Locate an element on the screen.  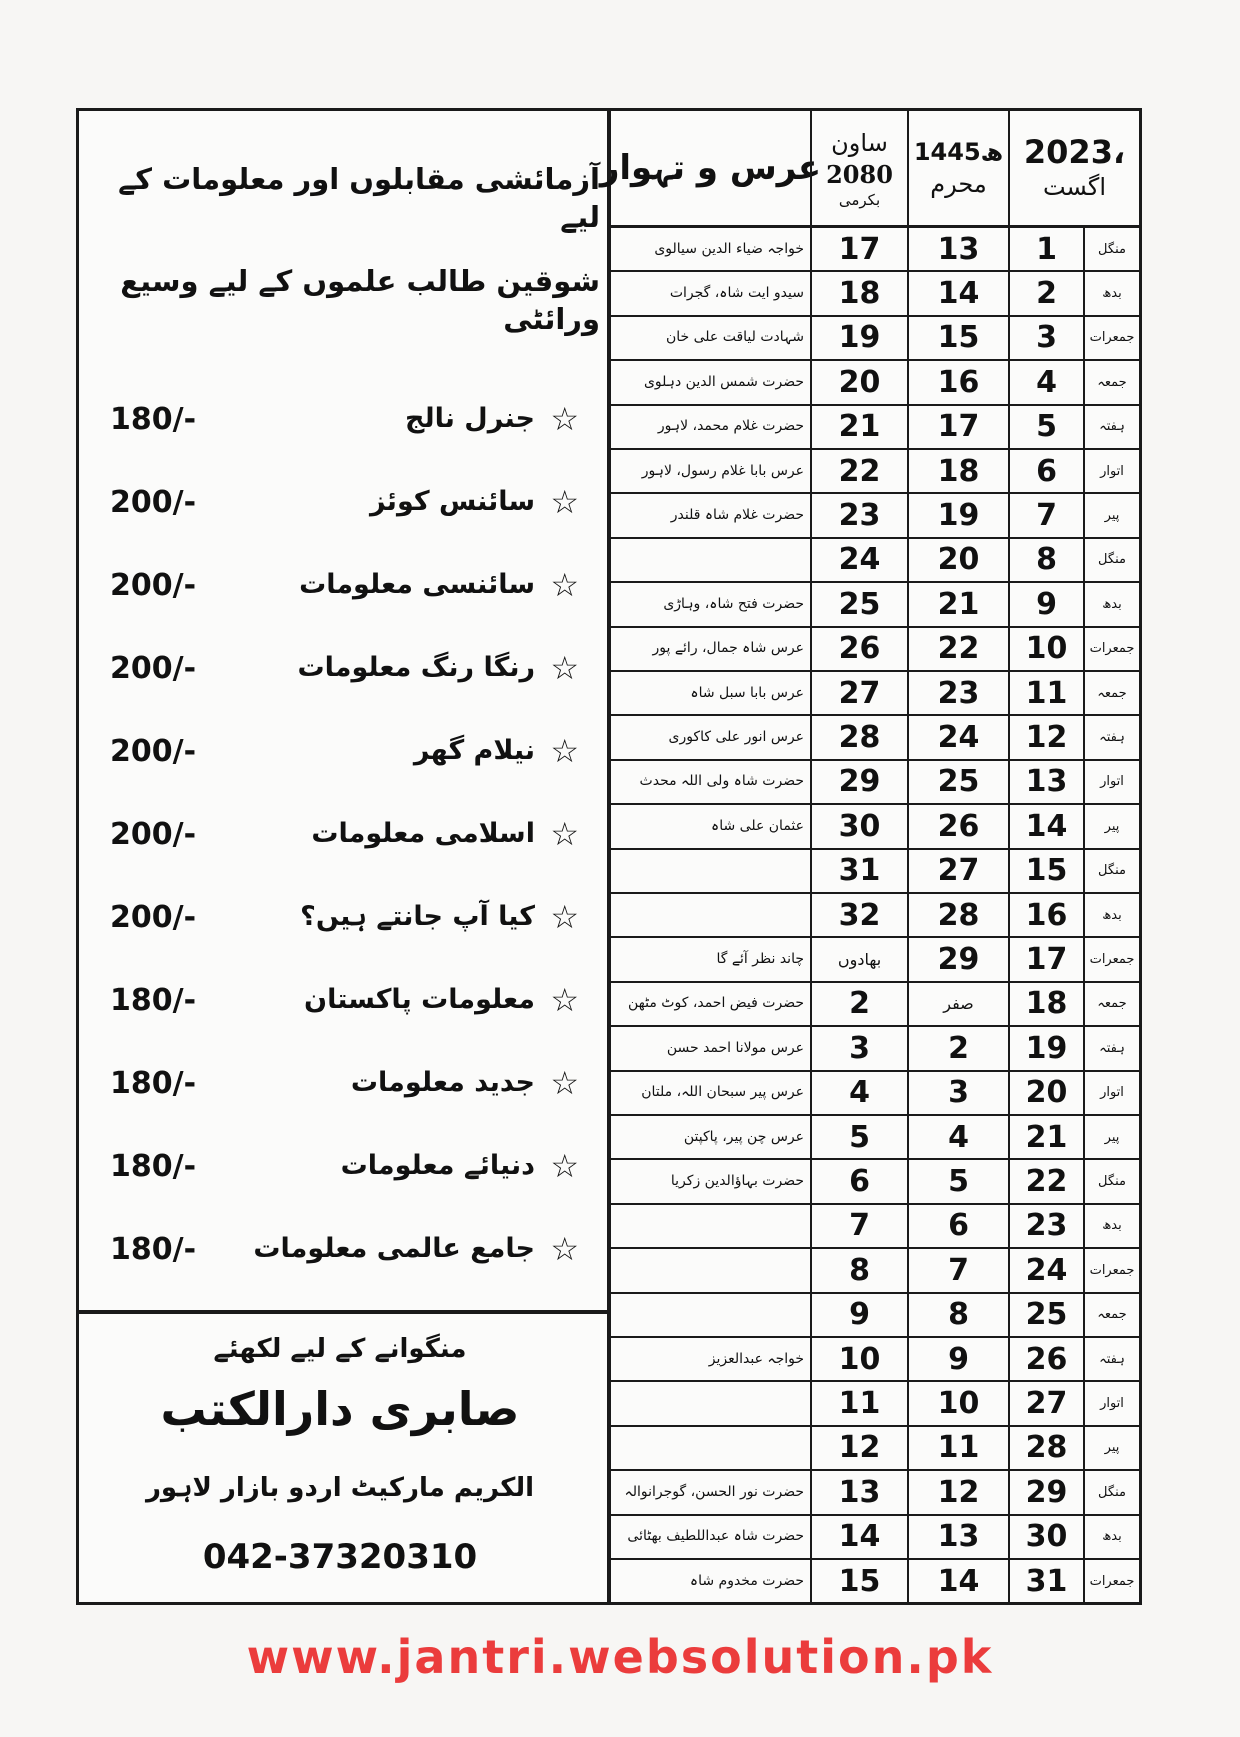
book-name: رنگا رنگ معلومات is located at coordinates (416, 667).